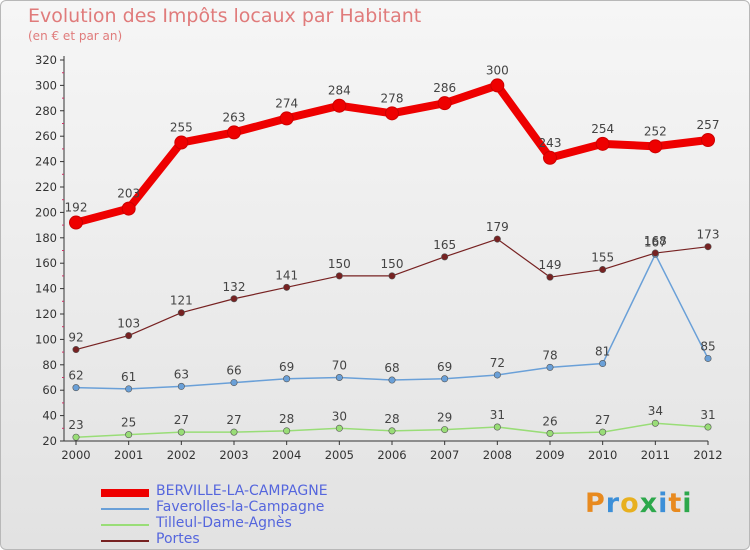  What do you see at coordinates (655, 241) in the screenshot?
I see `data-label: 168` at bounding box center [655, 241].